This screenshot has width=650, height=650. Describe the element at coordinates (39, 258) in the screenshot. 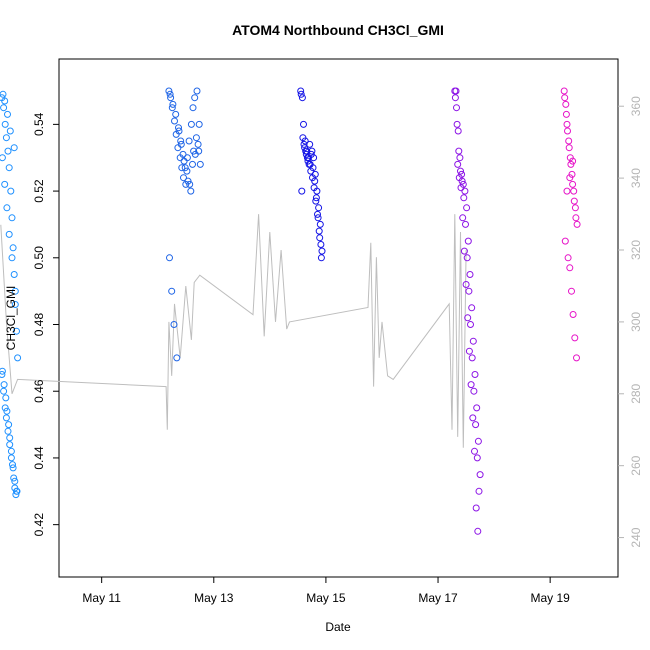

I see `y-tick-label: 0.50` at that location.